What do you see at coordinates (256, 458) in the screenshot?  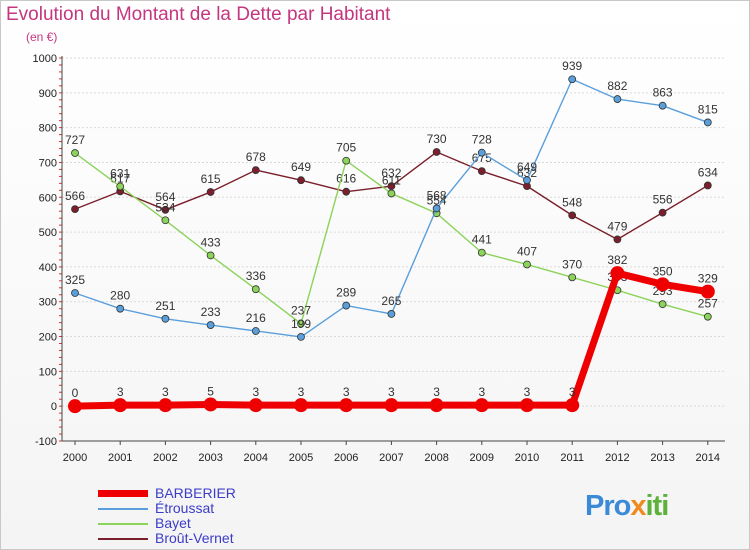 I see `x-tick-label: 2004` at bounding box center [256, 458].